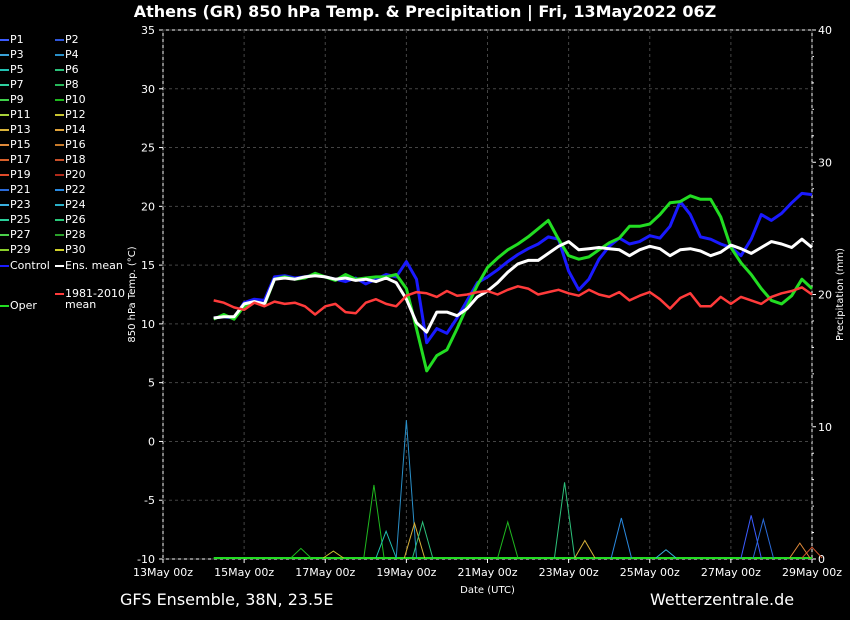  I want to click on y-tick-label: 20, so click(148, 206).